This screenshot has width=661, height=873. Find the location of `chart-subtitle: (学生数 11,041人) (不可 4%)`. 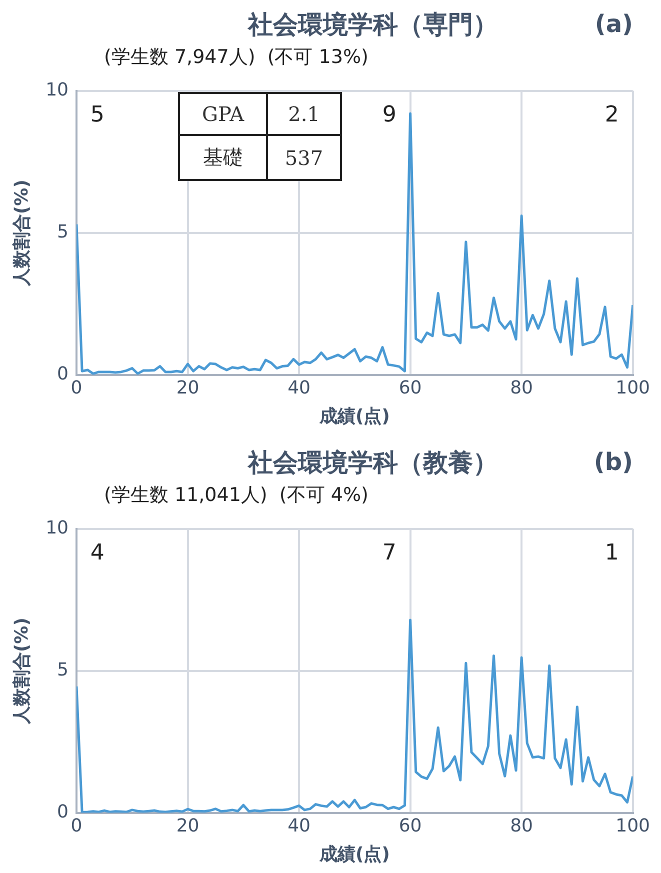

chart-subtitle: (学生数 11,041人) (不可 4%) is located at coordinates (236, 495).